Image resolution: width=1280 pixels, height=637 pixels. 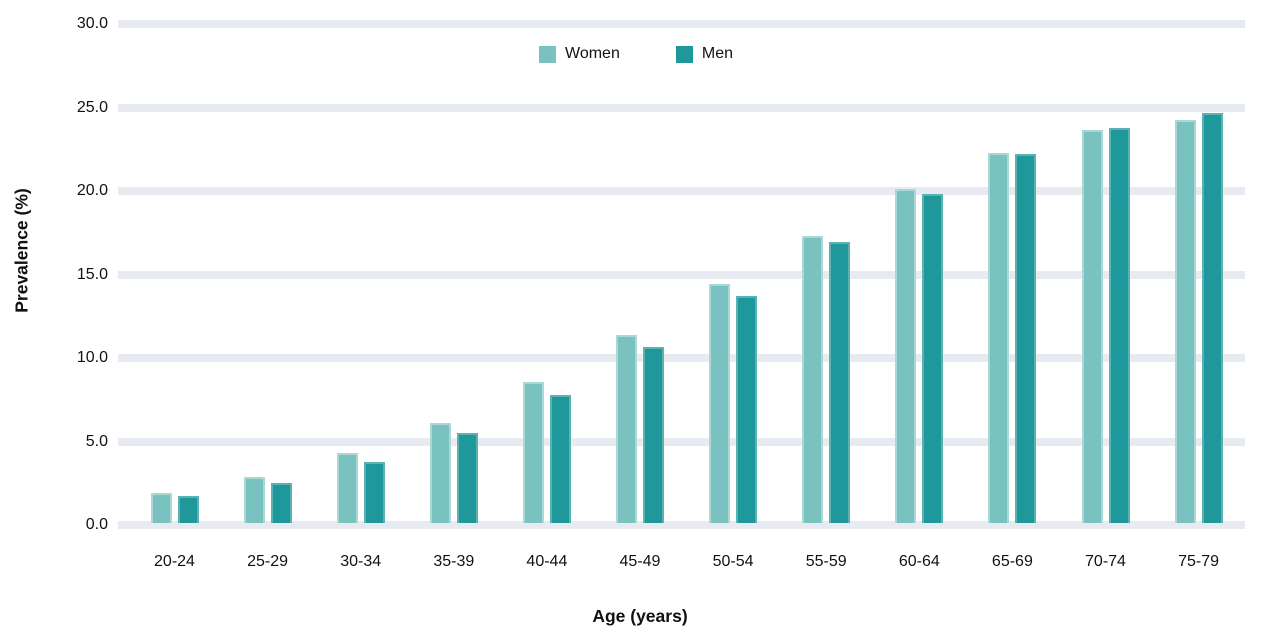 What do you see at coordinates (92, 357) in the screenshot?
I see `y-axis-tick-label: 10.0` at bounding box center [92, 357].